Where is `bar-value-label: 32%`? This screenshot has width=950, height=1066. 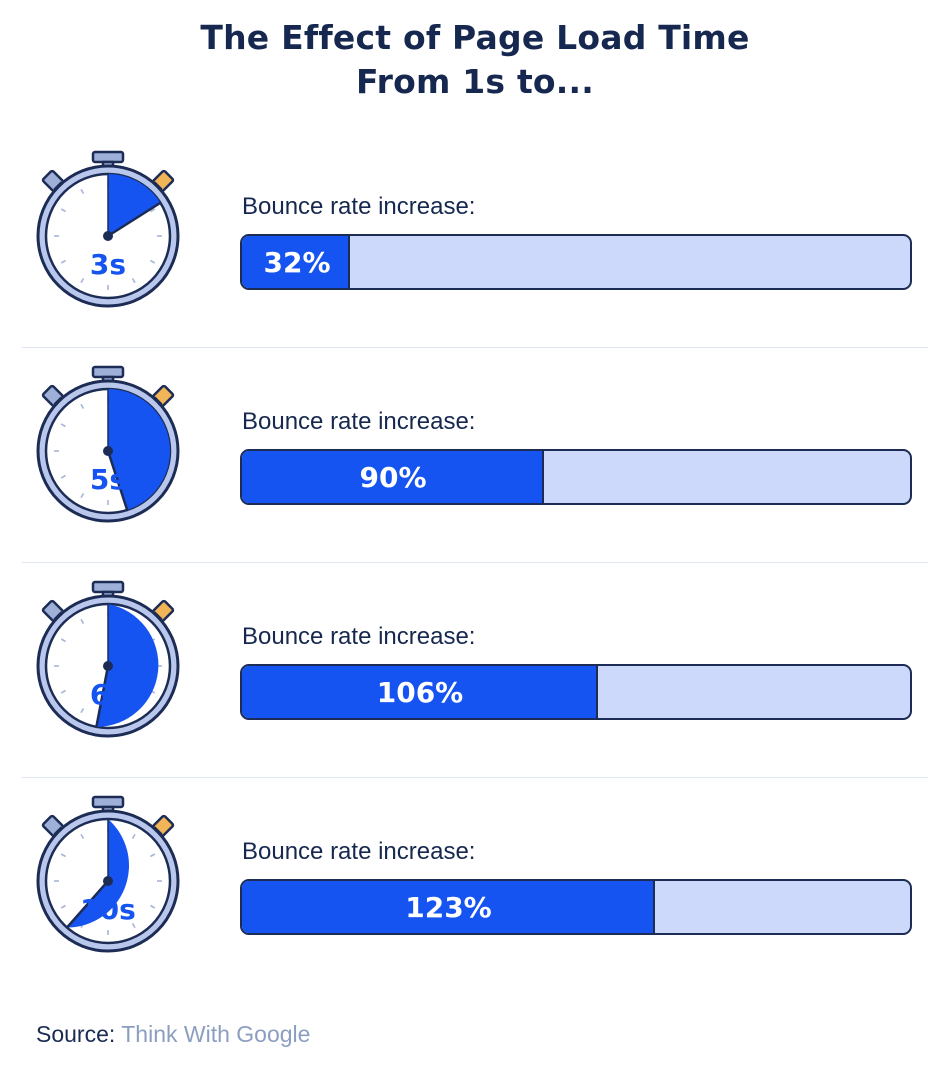 bar-value-label: 32% is located at coordinates (297, 262).